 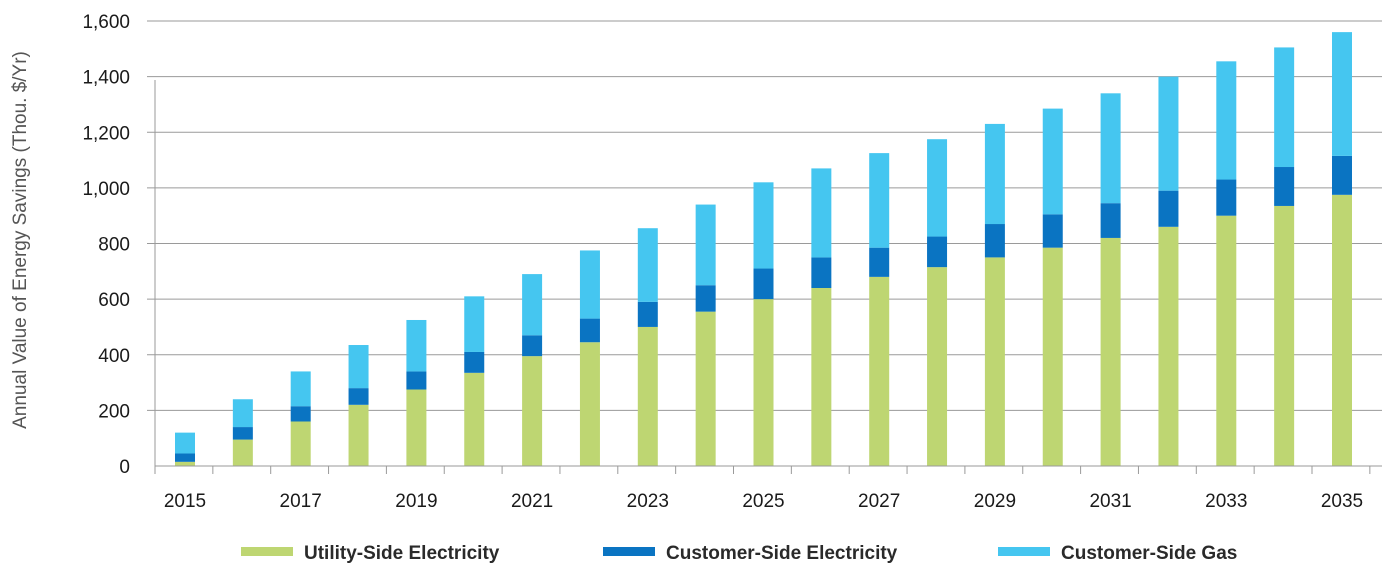 What do you see at coordinates (532, 501) in the screenshot?
I see `x-tick-label: 2021` at bounding box center [532, 501].